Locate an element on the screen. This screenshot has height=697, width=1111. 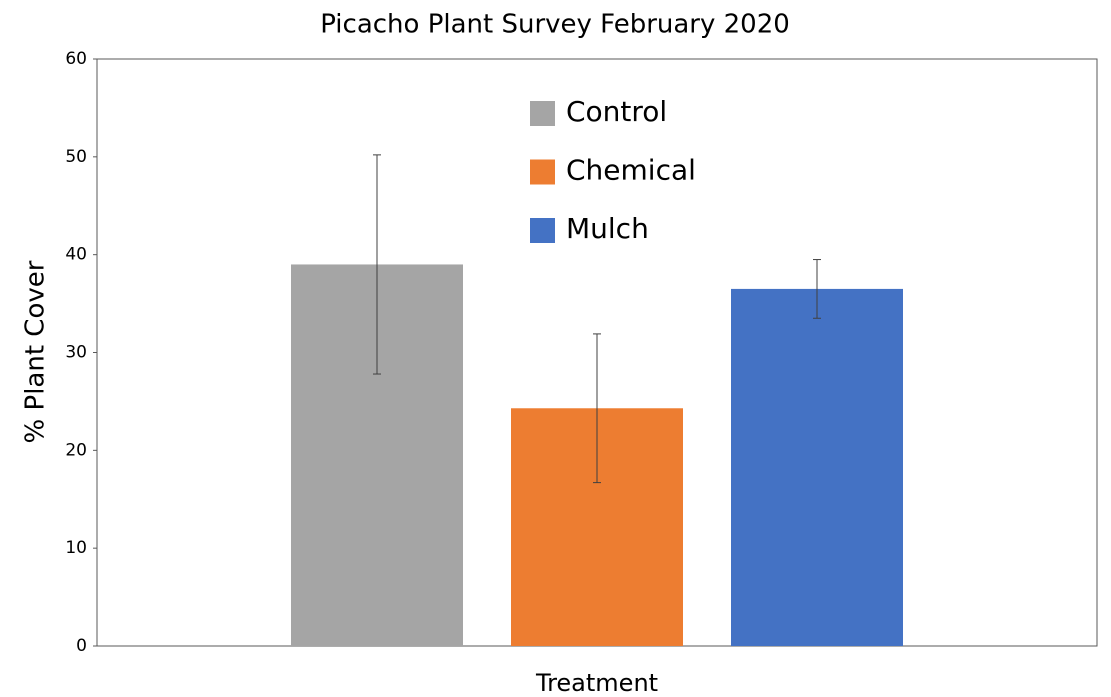
legend-label: Mulch is located at coordinates (607, 228).